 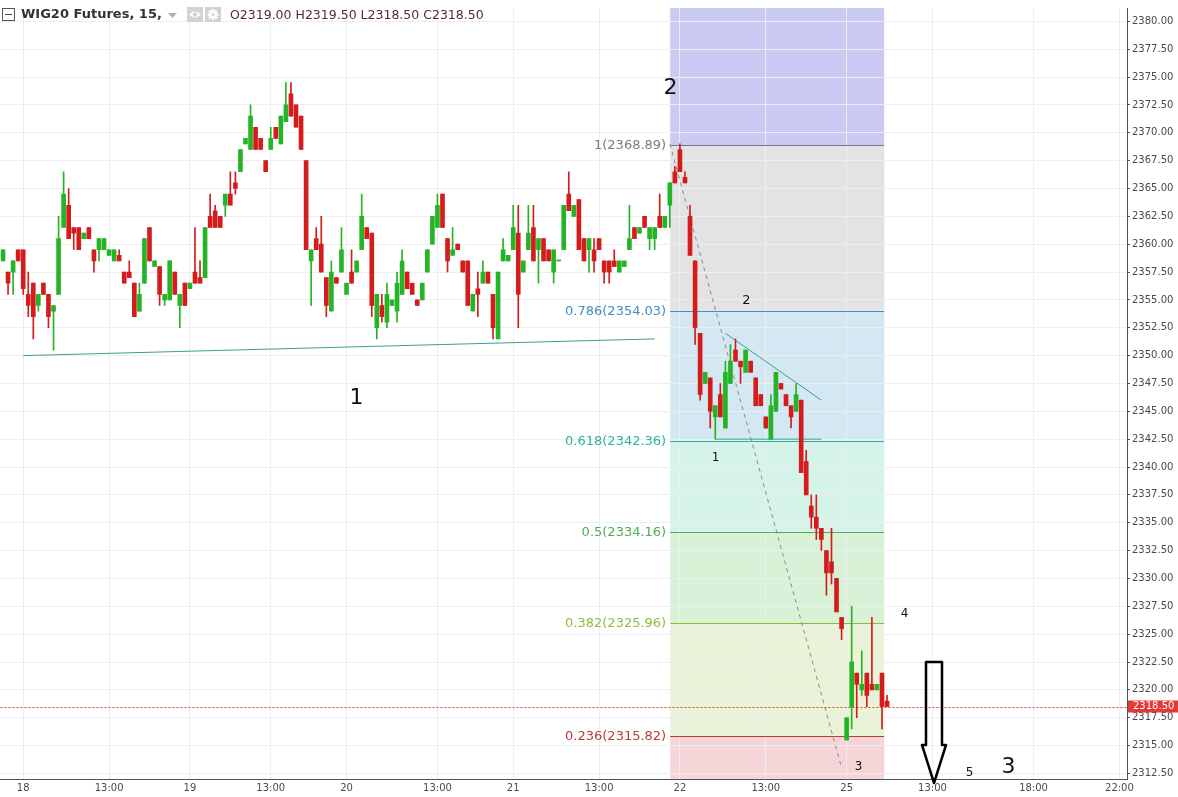 I want to click on ref-line-label: 0.236(2315.82), so click(x=616, y=735).